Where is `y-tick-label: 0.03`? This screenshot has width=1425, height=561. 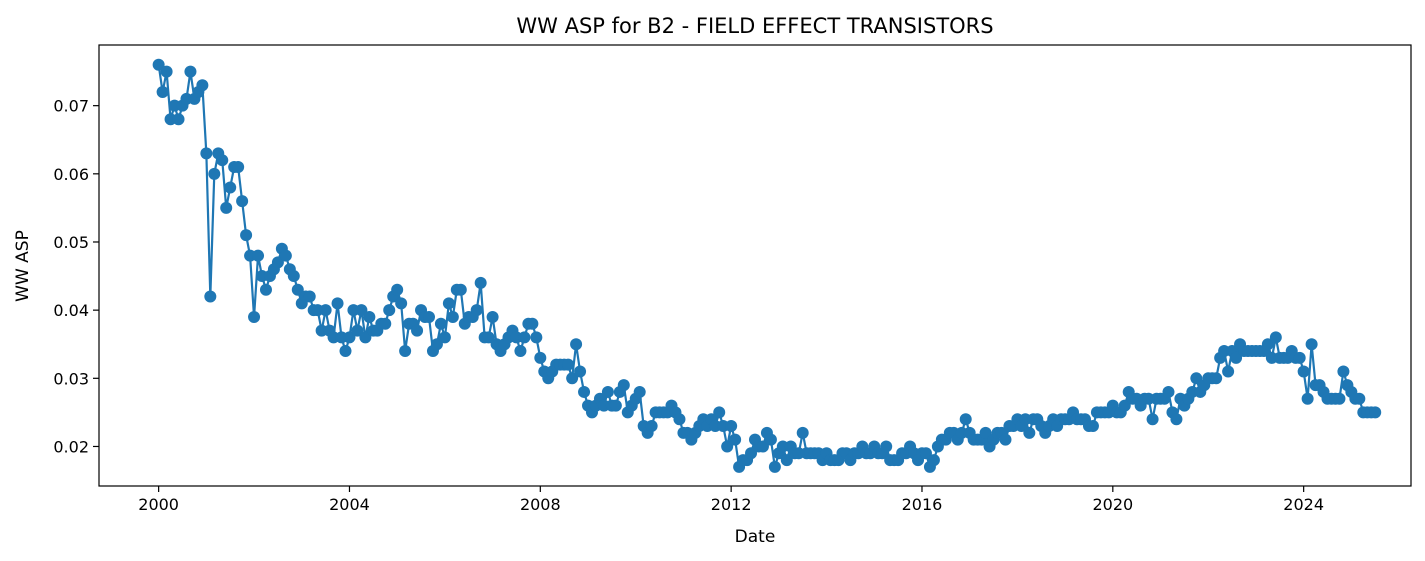 y-tick-label: 0.03 is located at coordinates (71, 378).